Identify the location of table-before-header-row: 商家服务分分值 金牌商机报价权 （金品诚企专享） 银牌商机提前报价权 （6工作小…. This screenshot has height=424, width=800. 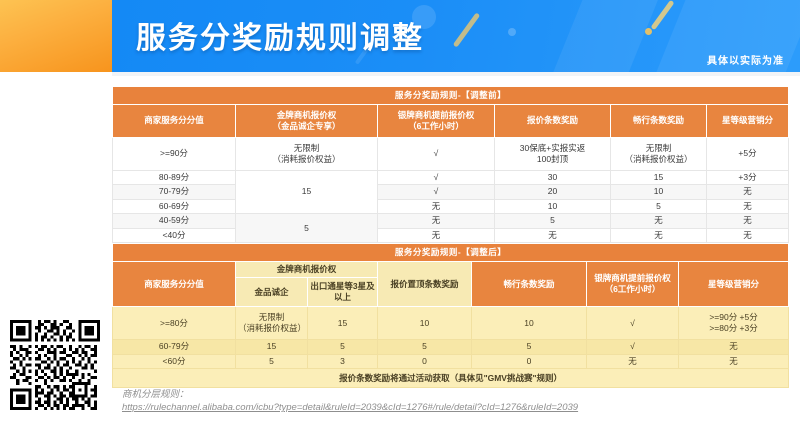
(450, 121).